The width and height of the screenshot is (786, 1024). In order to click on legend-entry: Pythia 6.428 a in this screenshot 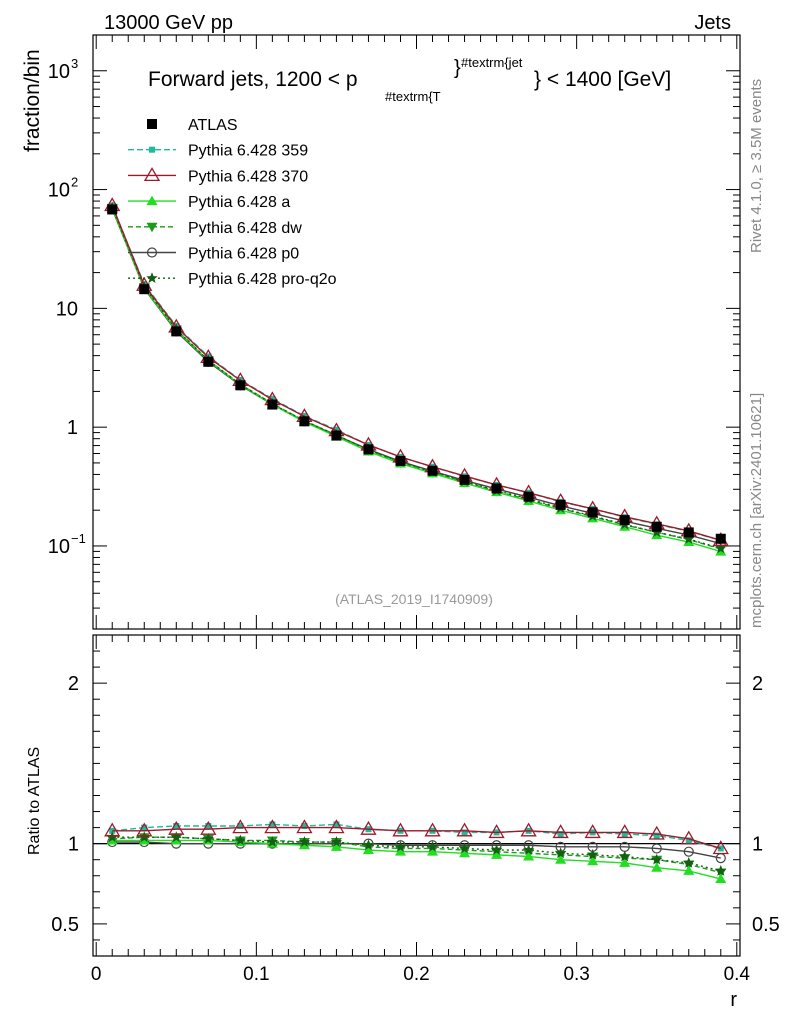, I will do `click(209, 202)`.